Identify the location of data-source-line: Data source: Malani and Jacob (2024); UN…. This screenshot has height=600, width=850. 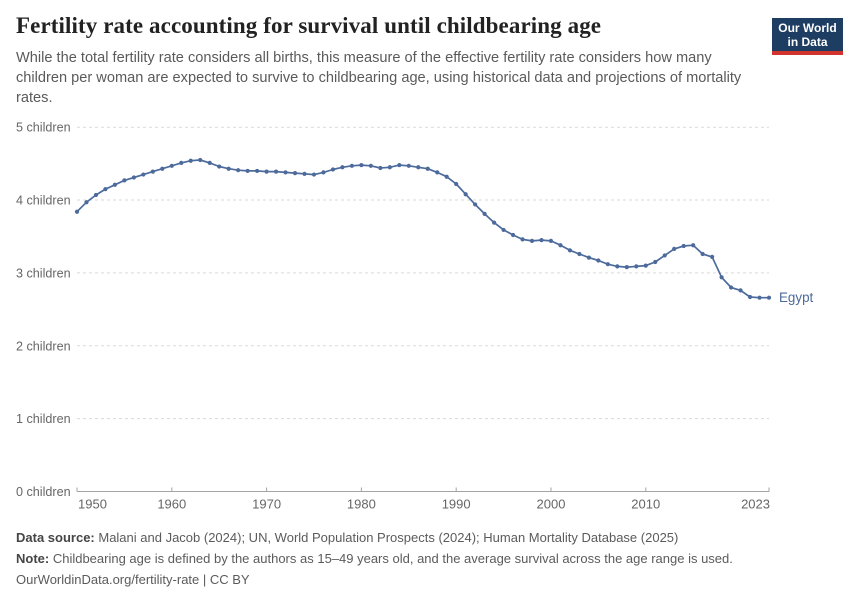
(374, 537).